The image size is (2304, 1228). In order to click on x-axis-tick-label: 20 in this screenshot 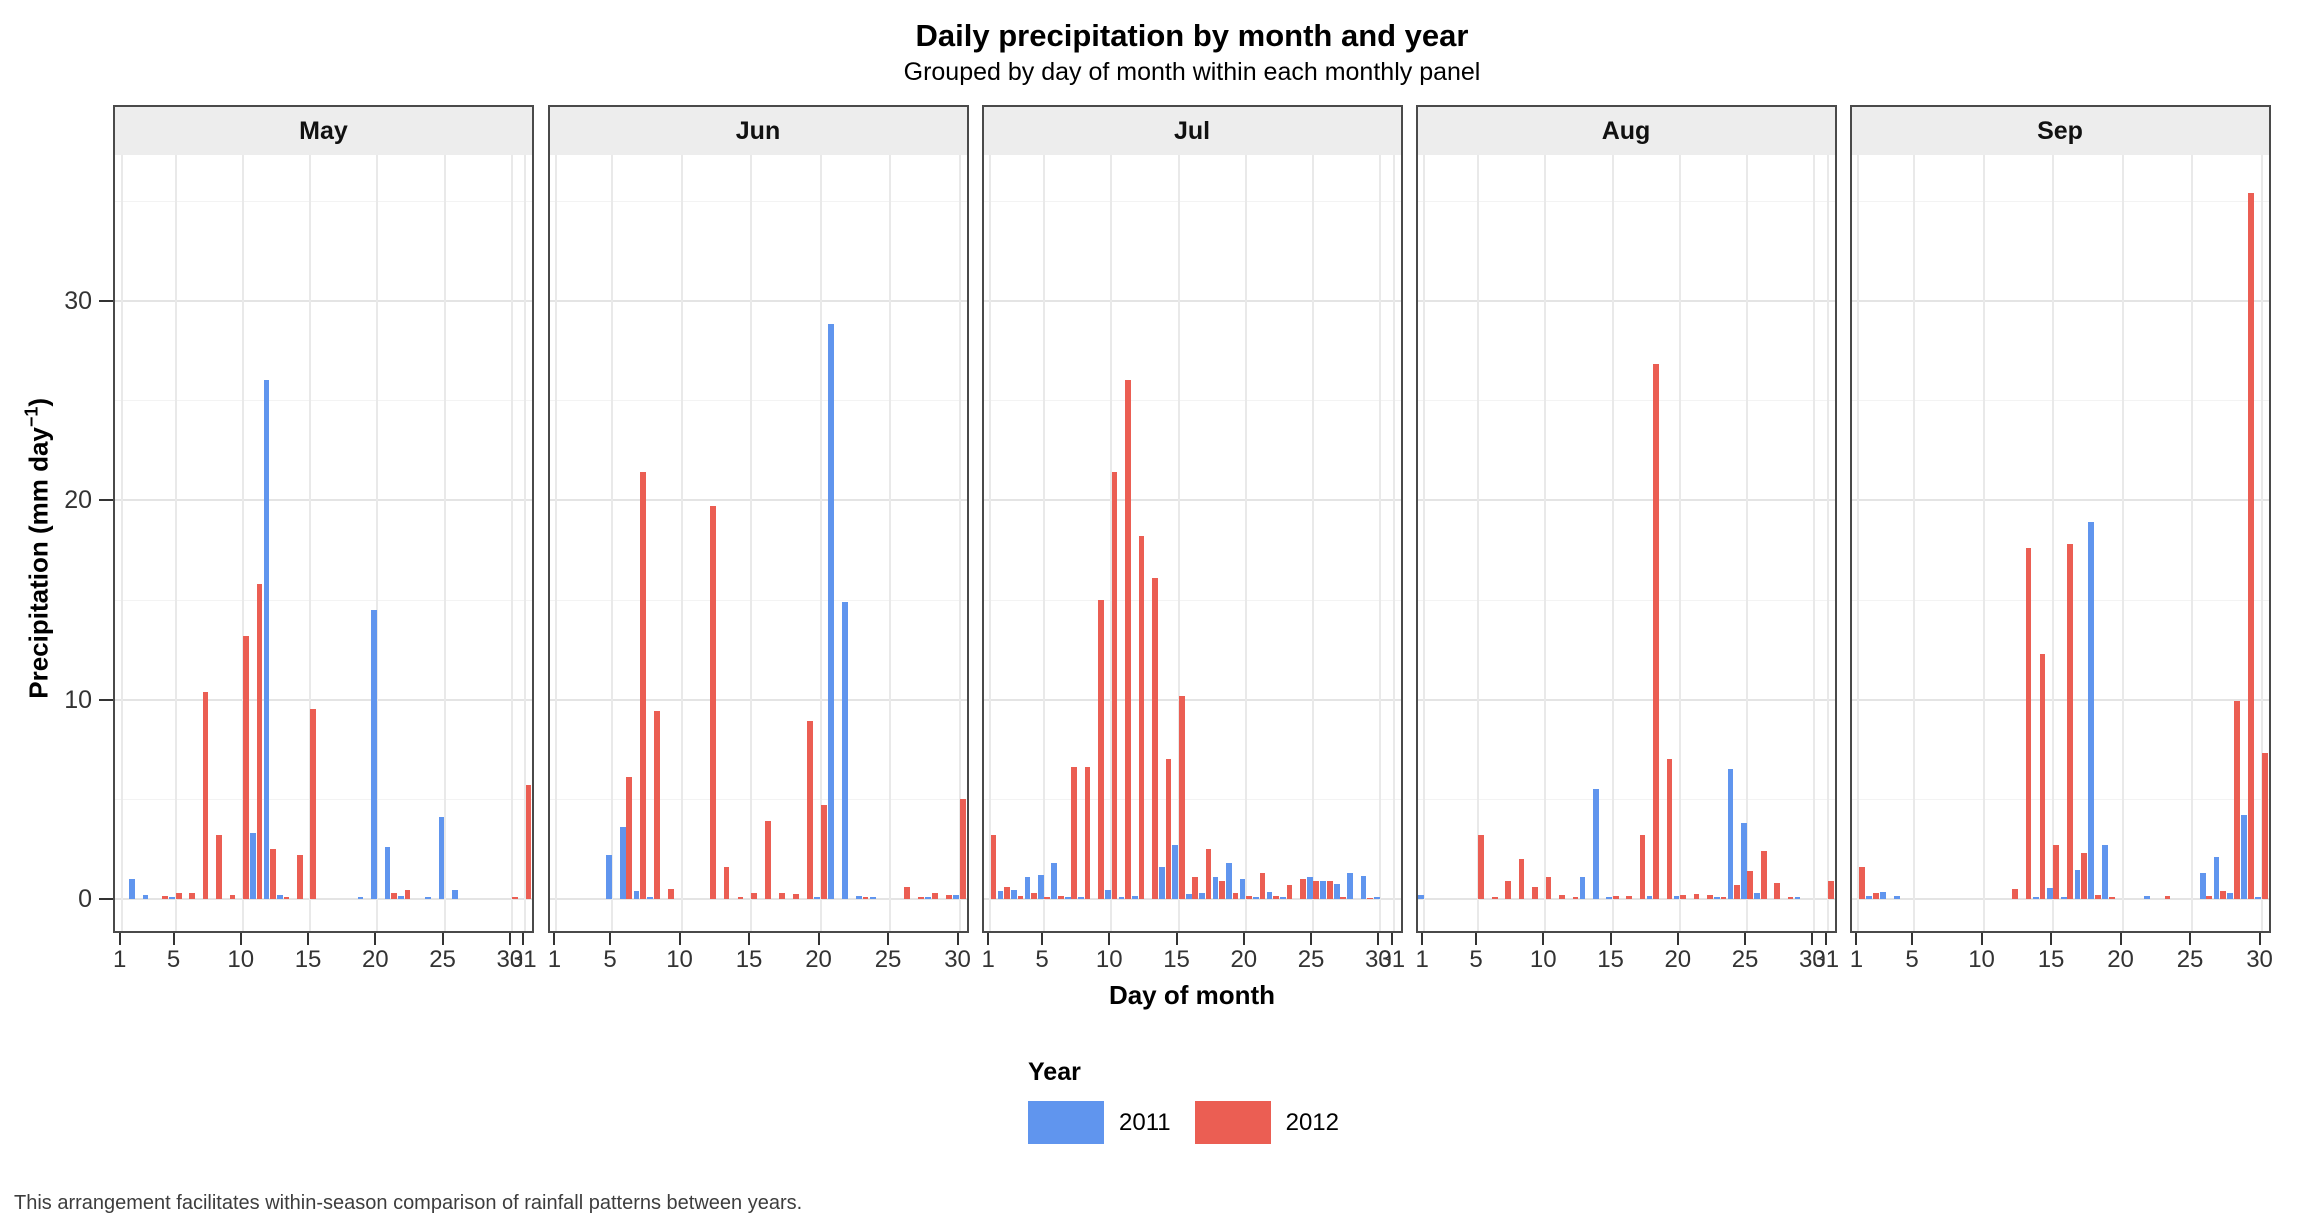, I will do `click(1244, 959)`.